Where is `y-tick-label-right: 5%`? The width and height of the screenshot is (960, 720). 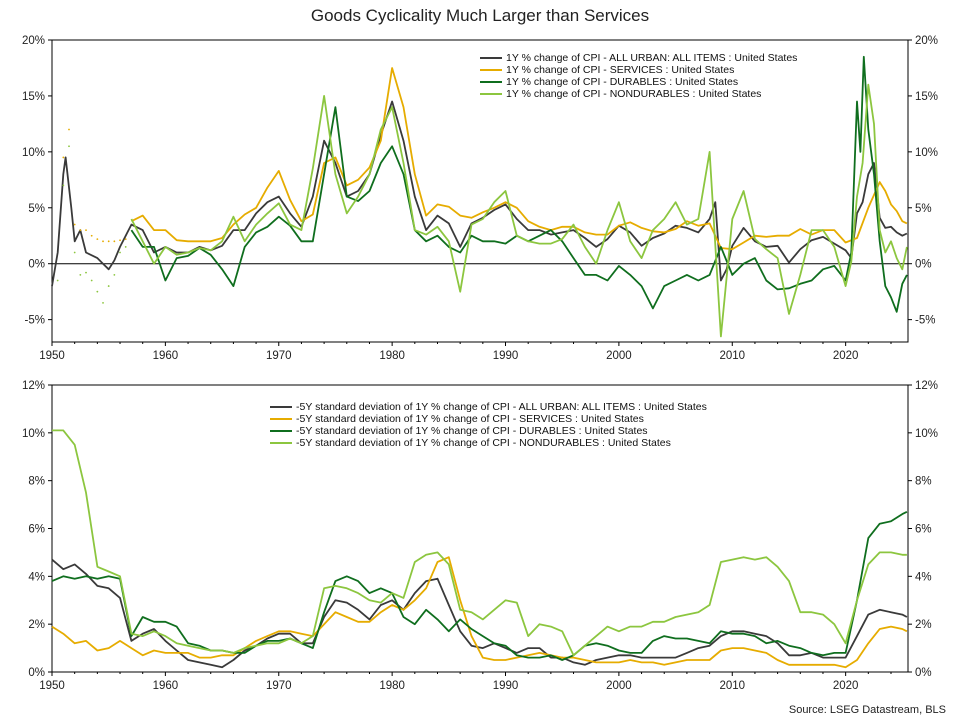
y-tick-label-right: 5% is located at coordinates (923, 209).